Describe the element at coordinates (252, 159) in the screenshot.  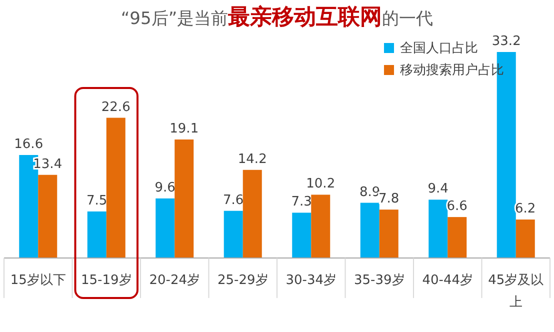
I see `data-label: 14.2` at that location.